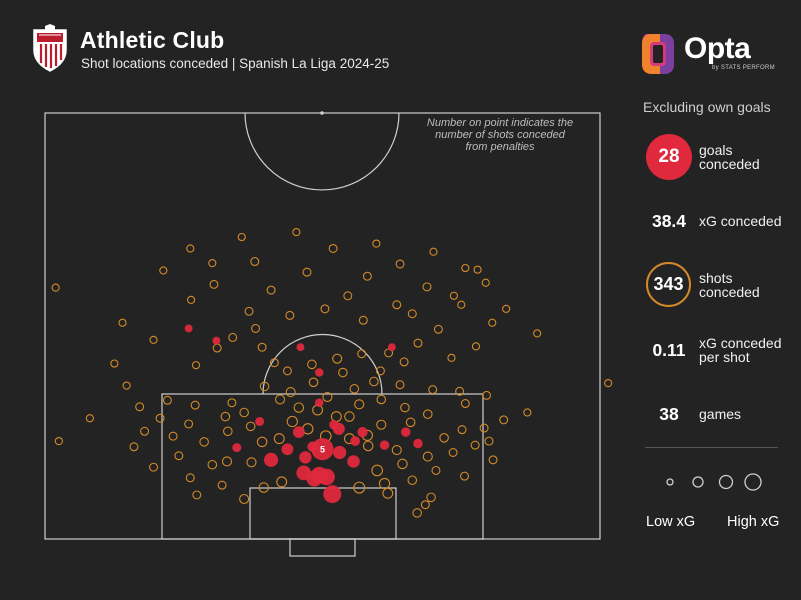 The image size is (801, 600). Describe the element at coordinates (668, 284) in the screenshot. I see `stat-value: 343` at that location.